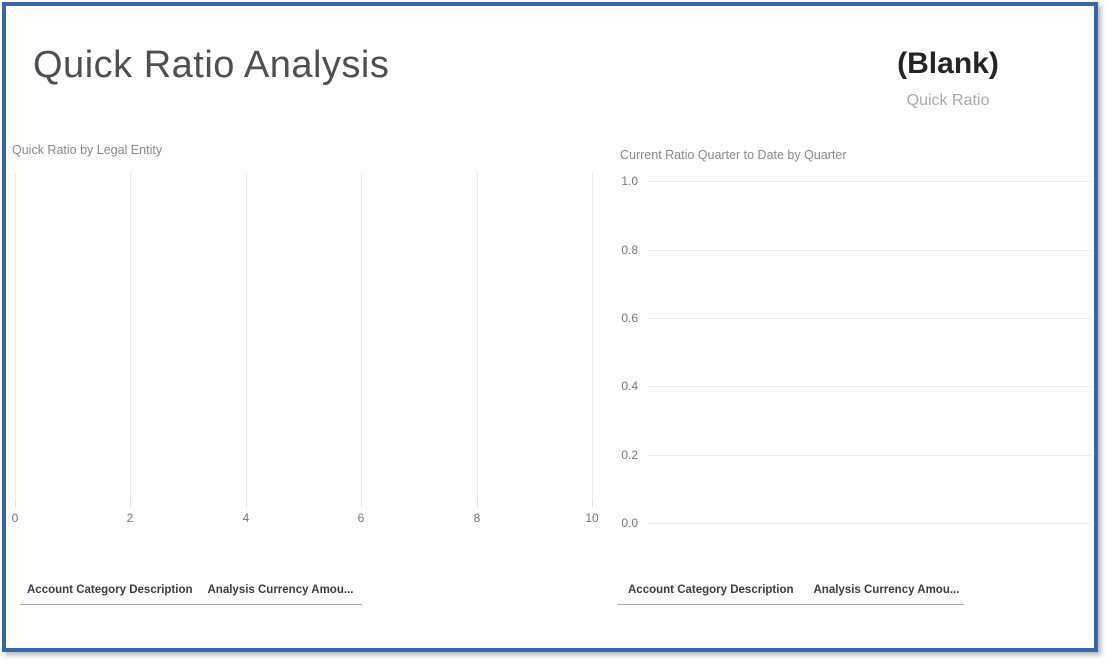  What do you see at coordinates (629, 455) in the screenshot?
I see `y-axis-tick-label: 0.2` at bounding box center [629, 455].